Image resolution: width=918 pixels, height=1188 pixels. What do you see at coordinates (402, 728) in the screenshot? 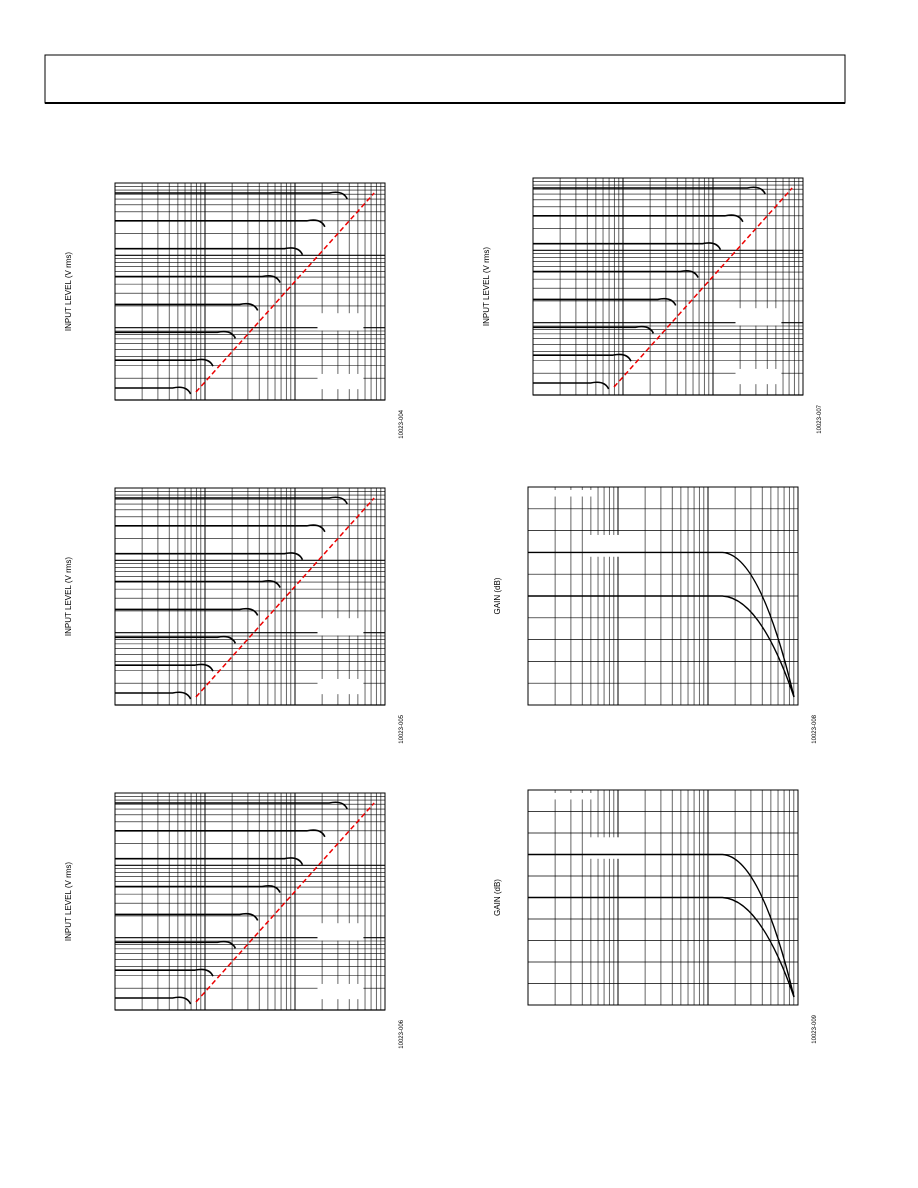
I see `figure-id: 10023-005` at bounding box center [402, 728].